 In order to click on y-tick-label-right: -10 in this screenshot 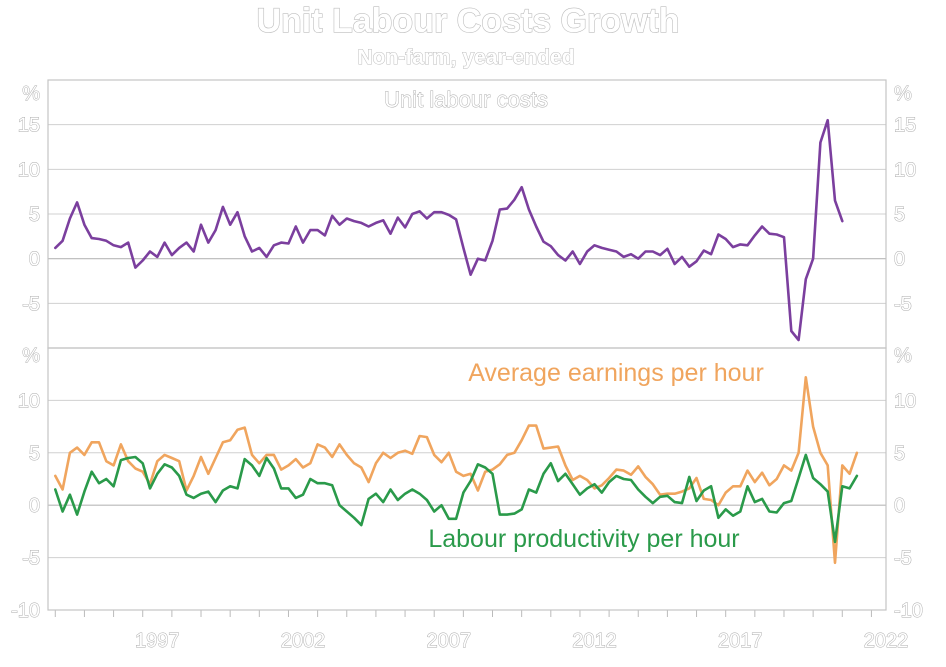, I will do `click(908, 611)`.